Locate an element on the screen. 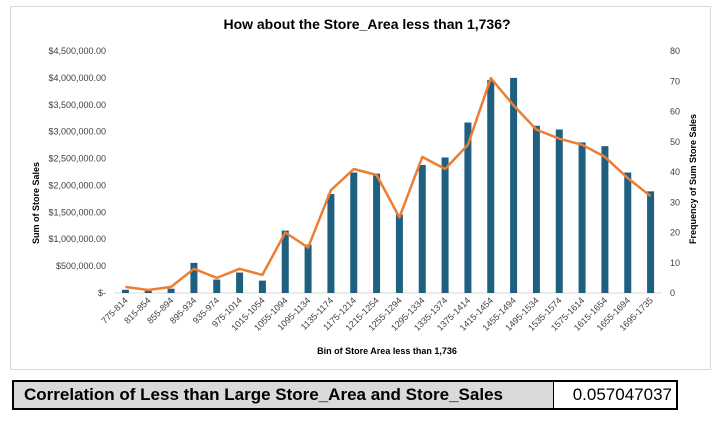 The width and height of the screenshot is (726, 432). y2-tick-label: 0 is located at coordinates (672, 293).